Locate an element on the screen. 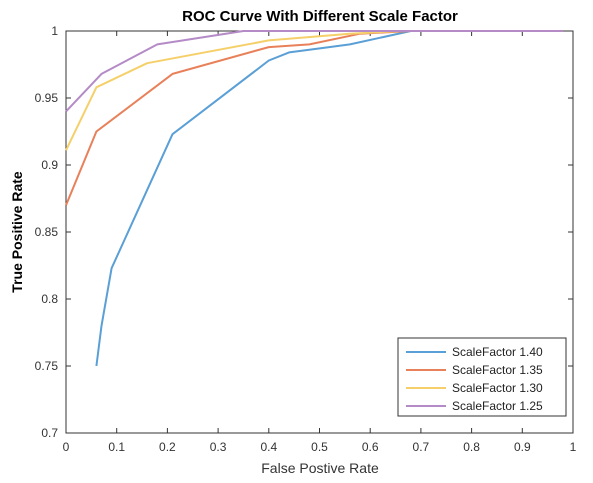  x-tick-label: 0.6 is located at coordinates (370, 447).